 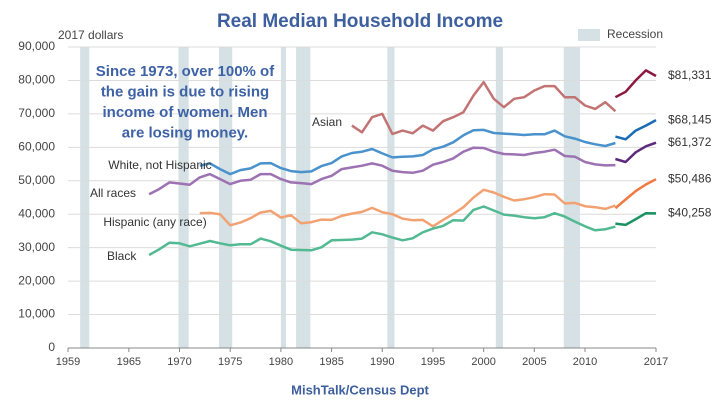 I want to click on annotation-line: the gain is due to rising, so click(x=185, y=91).